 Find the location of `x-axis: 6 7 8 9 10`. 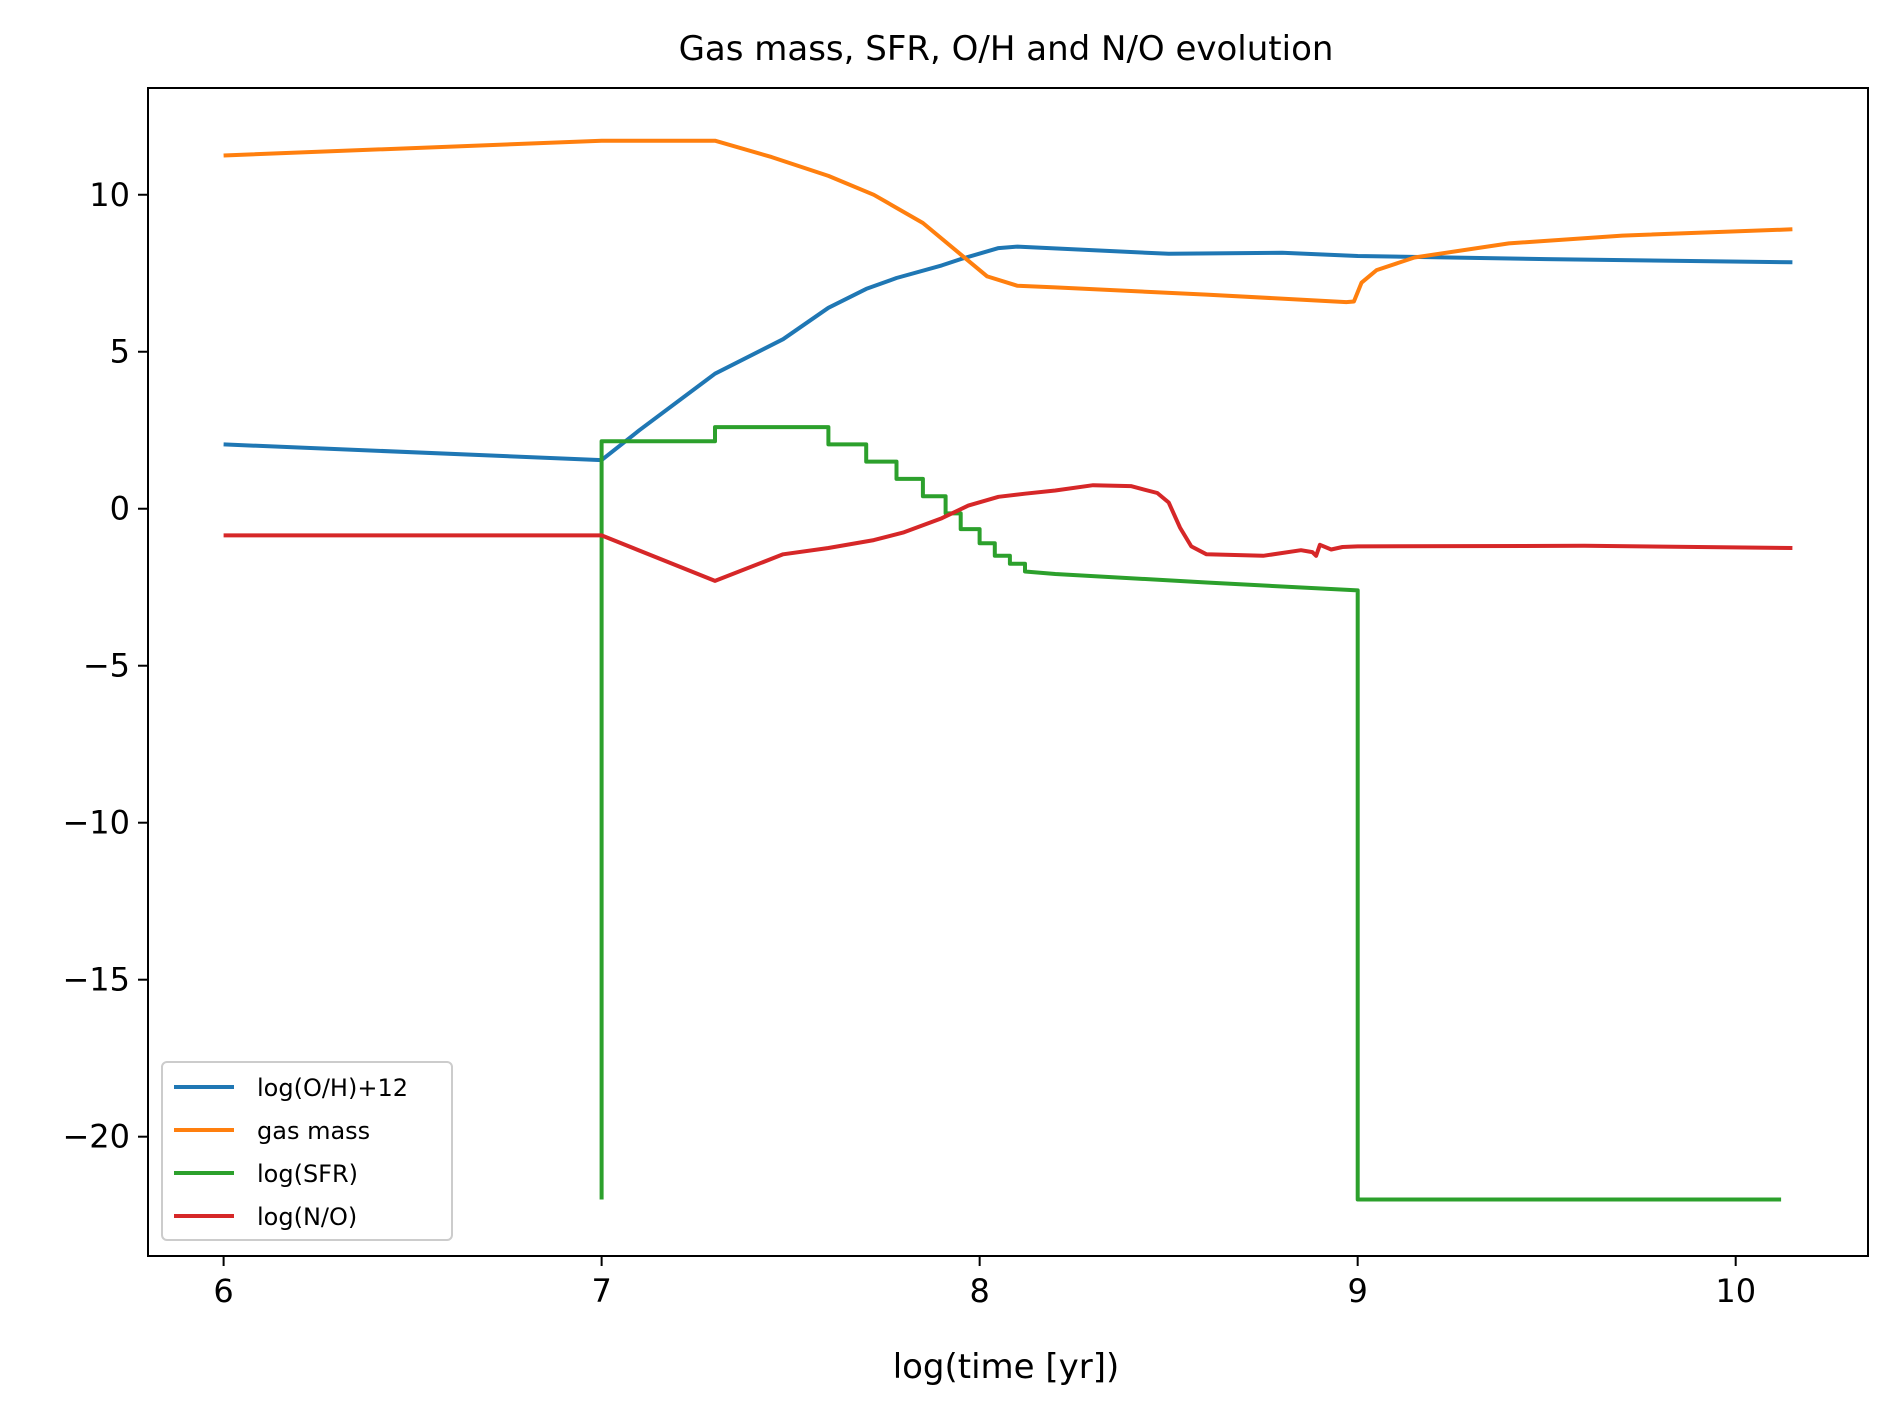

x-axis: 6 7 8 9 10 is located at coordinates (984, 1283).